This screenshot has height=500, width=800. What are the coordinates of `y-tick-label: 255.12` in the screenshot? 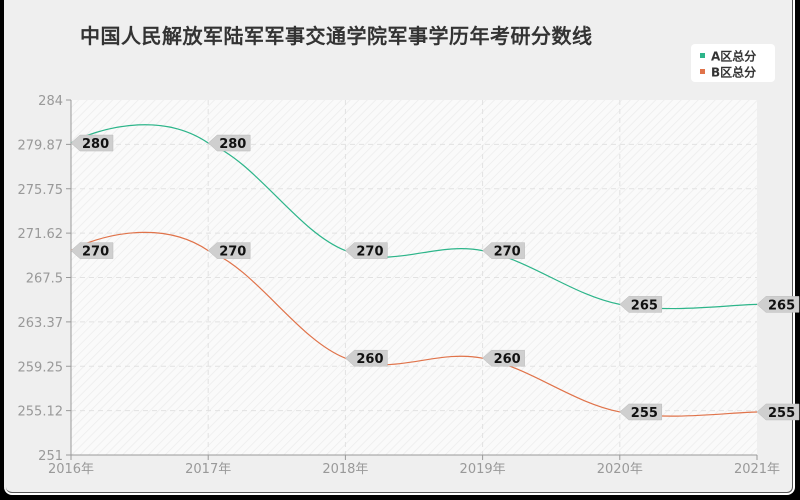 It's located at (41, 412).